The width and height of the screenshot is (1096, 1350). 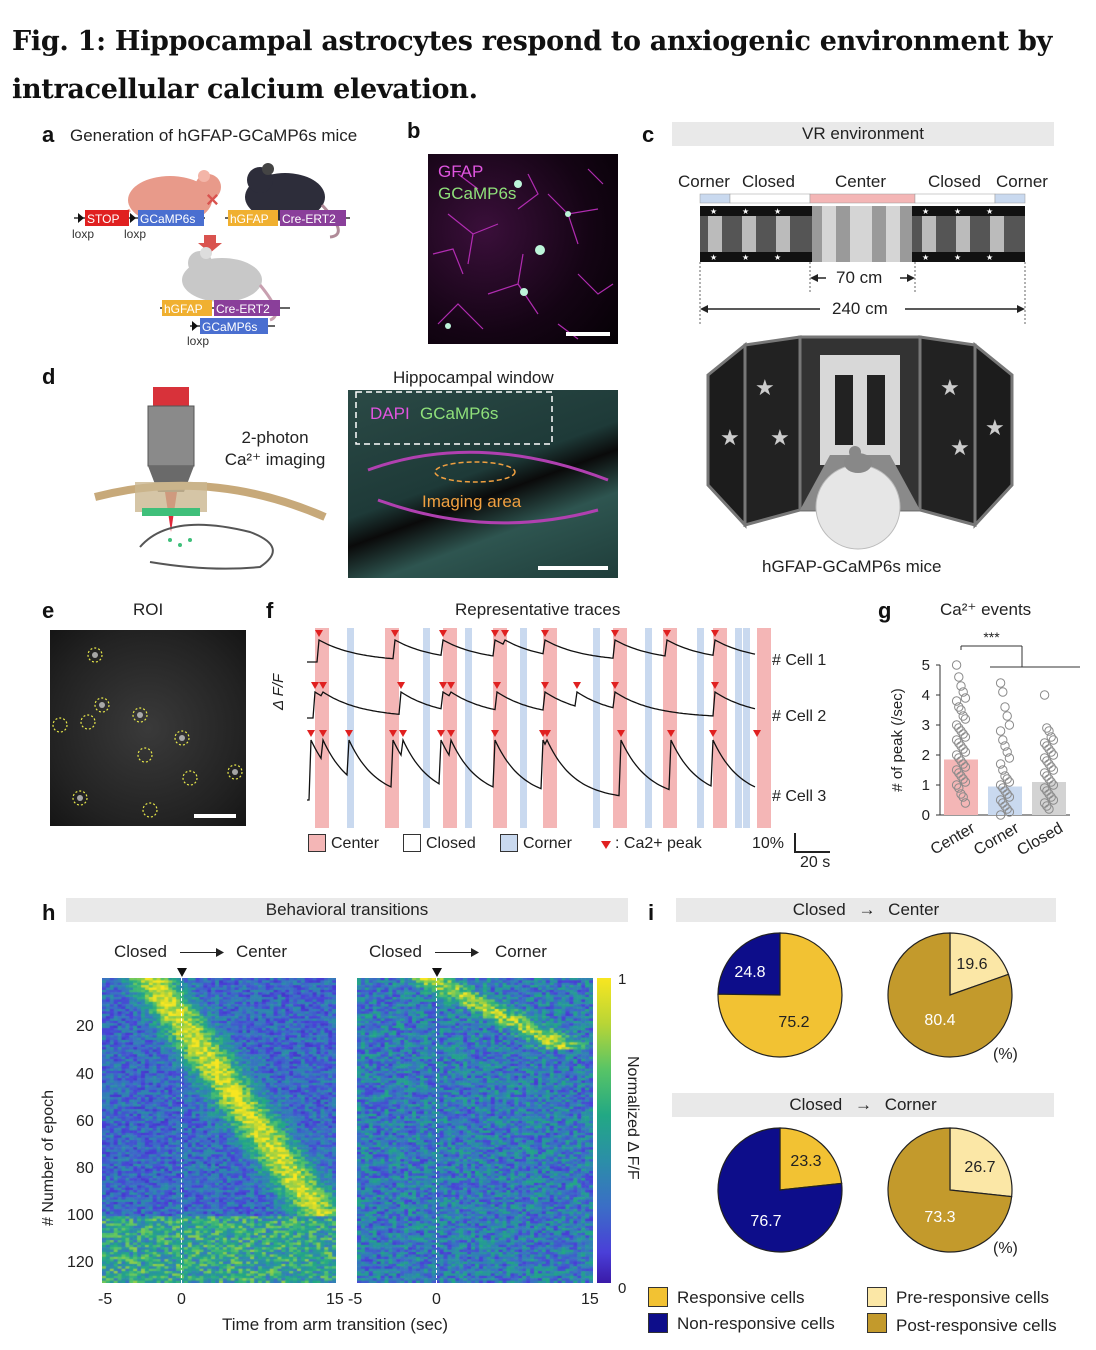 What do you see at coordinates (926, 725) in the screenshot?
I see `y-tick-label: 3` at bounding box center [926, 725].